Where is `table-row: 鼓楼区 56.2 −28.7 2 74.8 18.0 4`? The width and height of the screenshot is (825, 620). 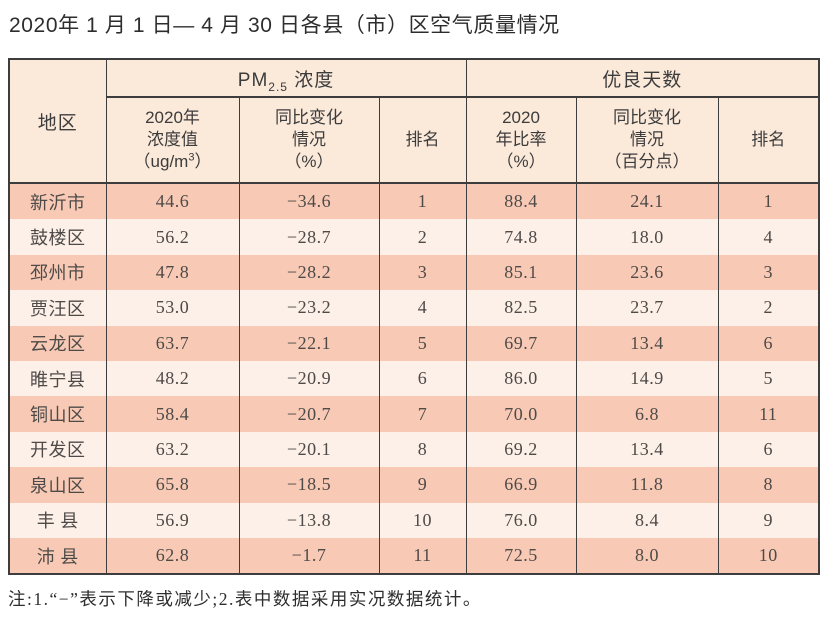 table-row: 鼓楼区 56.2 −28.7 2 74.8 18.0 4 is located at coordinates (414, 237).